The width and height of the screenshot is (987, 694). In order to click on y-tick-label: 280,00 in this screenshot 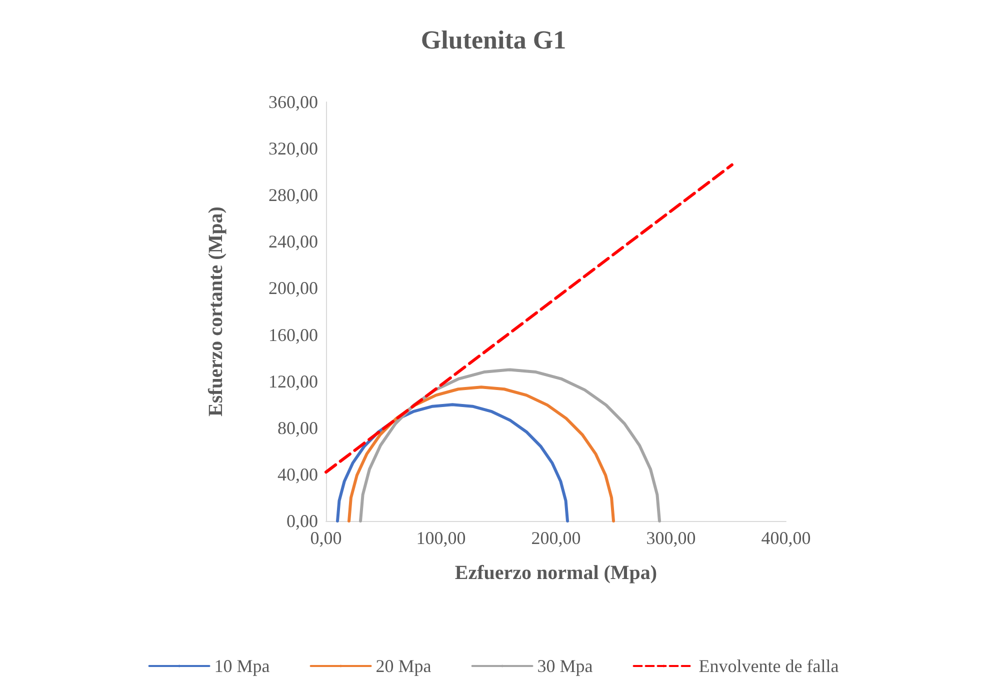, I will do `click(293, 195)`.